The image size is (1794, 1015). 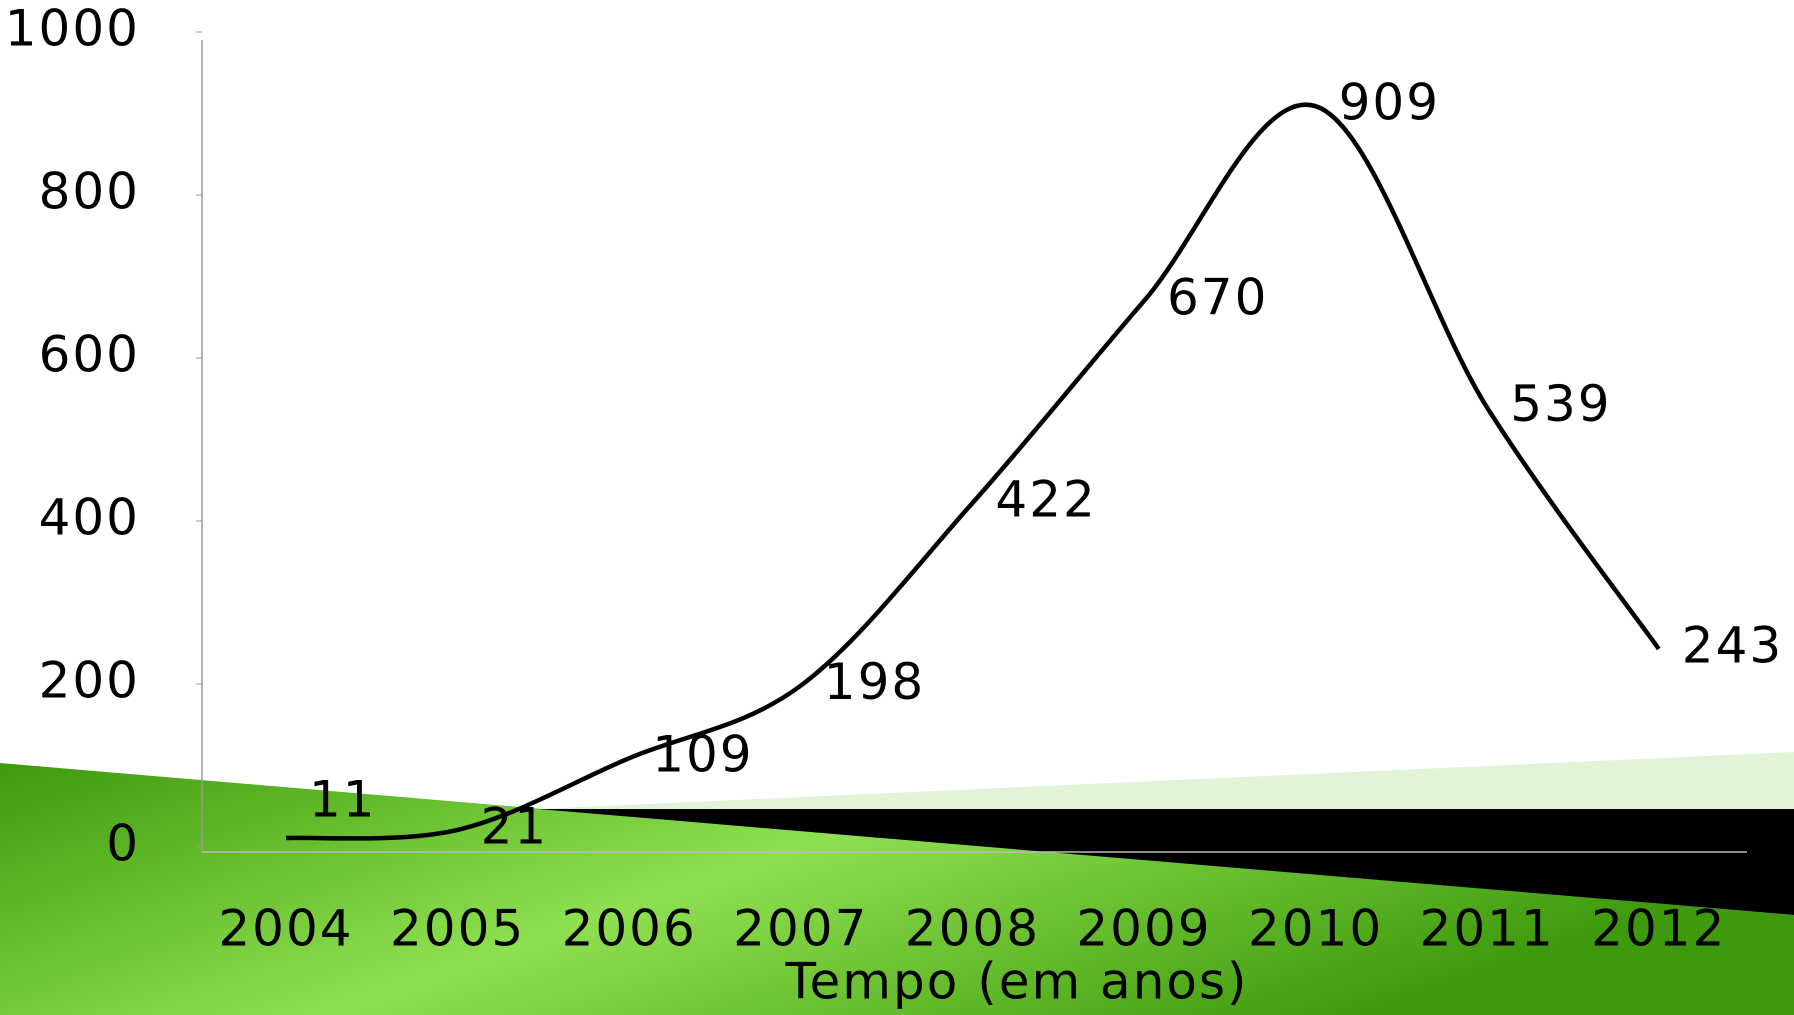 I want to click on light-wedge, so click(x=1166, y=780).